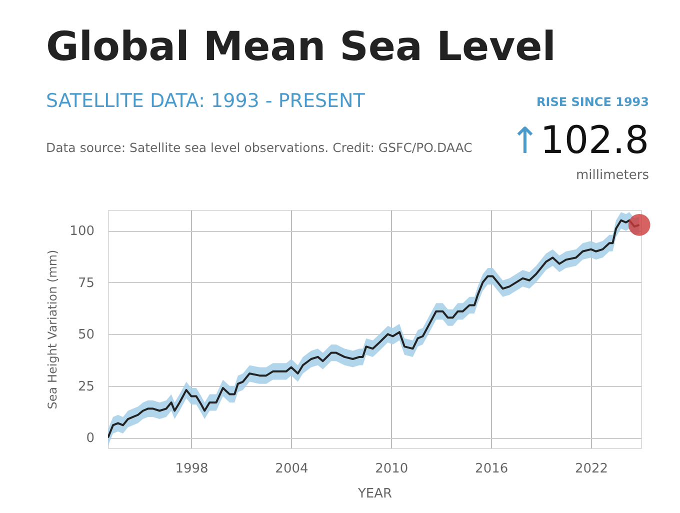  Describe the element at coordinates (301, 47) in the screenshot. I see `chart-title: Global Mean Sea Level` at that location.